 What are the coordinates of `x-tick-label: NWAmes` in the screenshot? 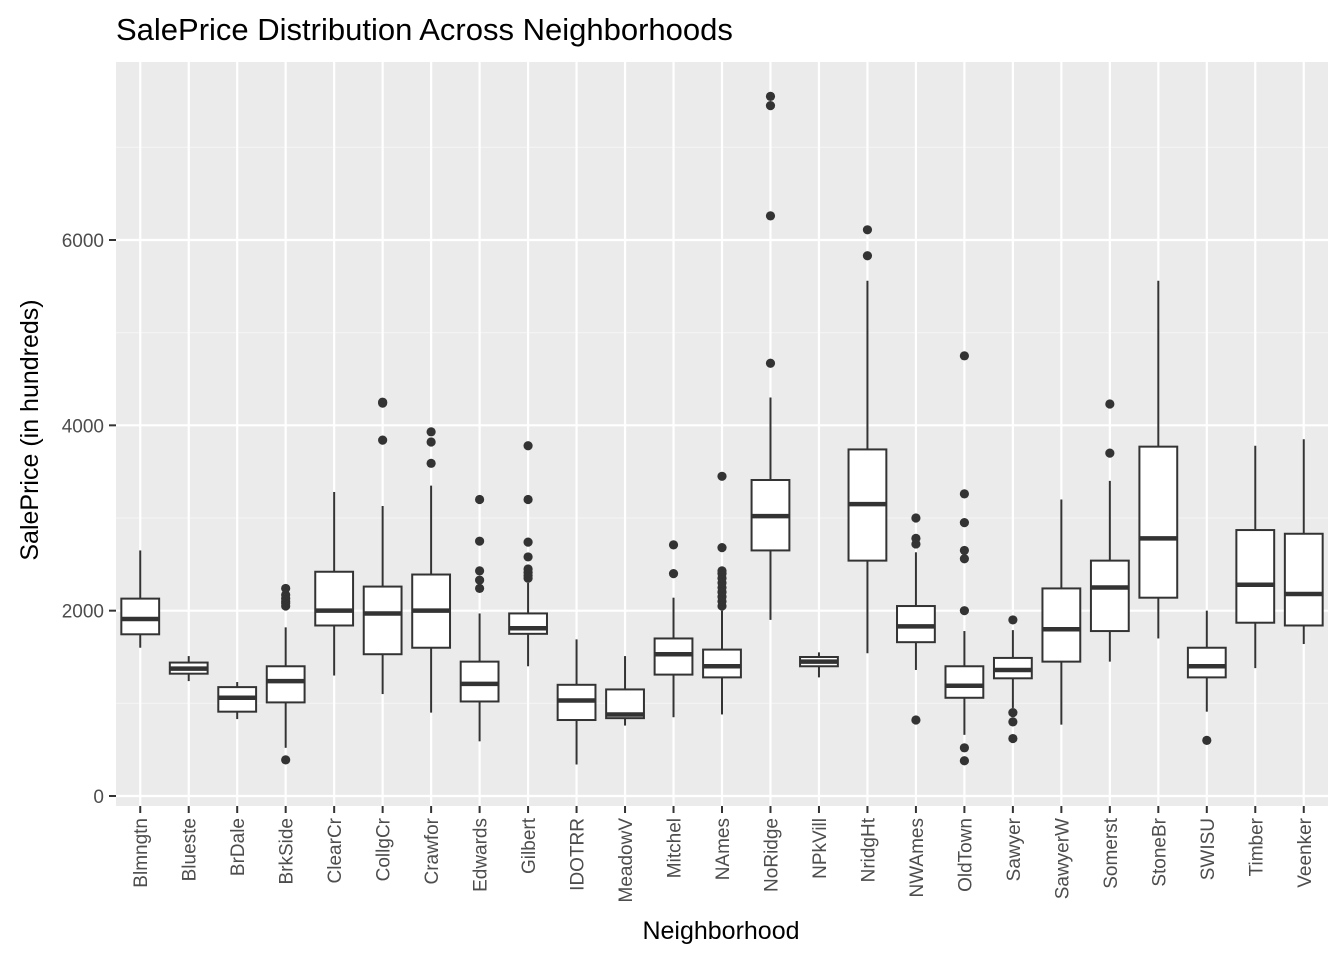 It's located at (917, 858).